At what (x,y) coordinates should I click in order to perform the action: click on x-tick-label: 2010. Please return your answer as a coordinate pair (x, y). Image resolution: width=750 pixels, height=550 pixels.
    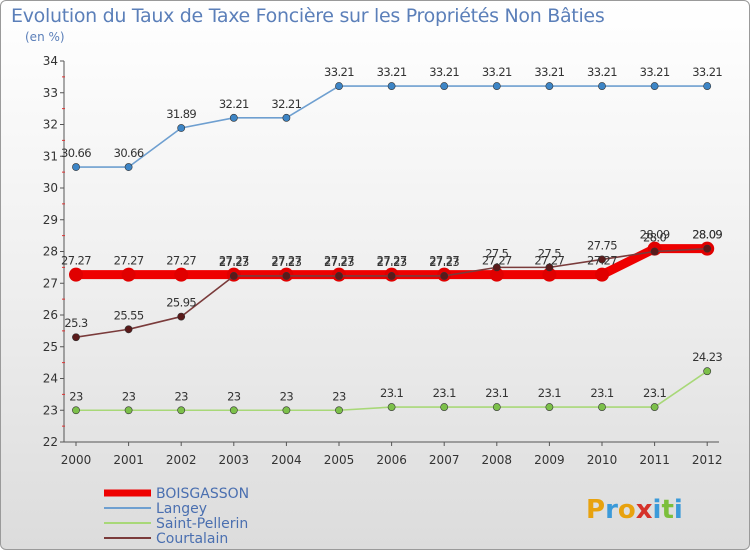
    Looking at the image, I should click on (602, 460).